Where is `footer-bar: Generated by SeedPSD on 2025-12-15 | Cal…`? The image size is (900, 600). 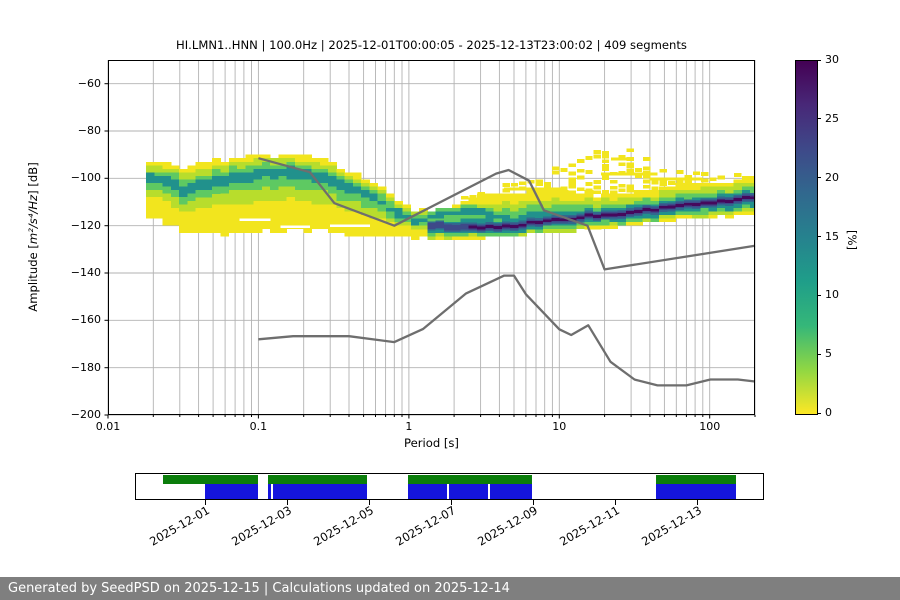
footer-bar: Generated by SeedPSD on 2025-12-15 | Cal… is located at coordinates (450, 588).